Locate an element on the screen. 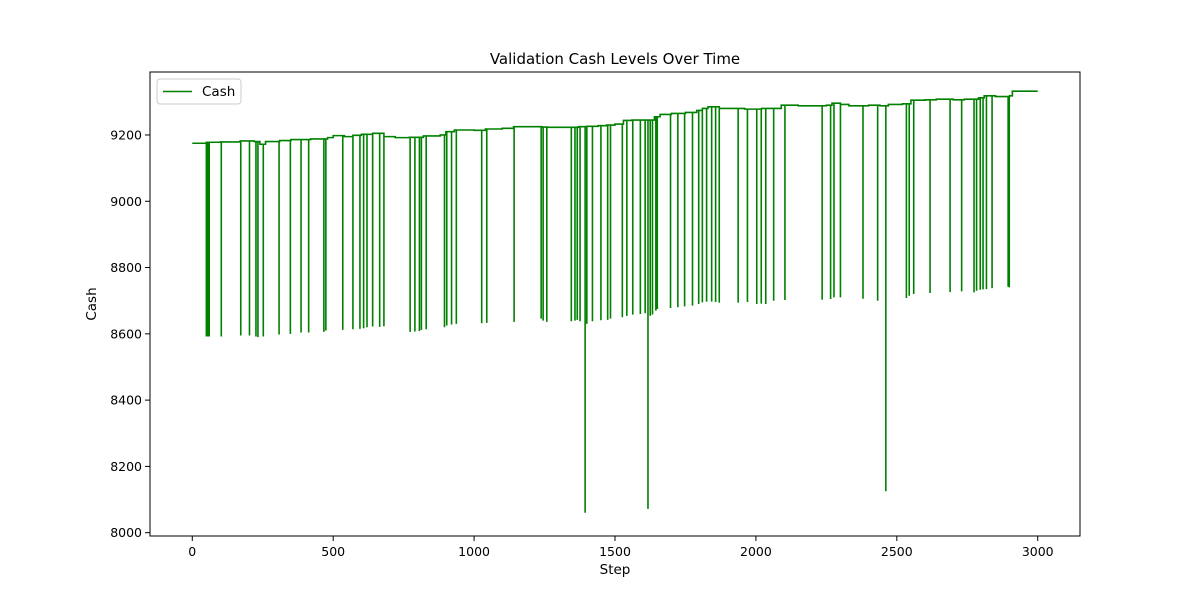  x-tick-label: 2500 is located at coordinates (897, 551).